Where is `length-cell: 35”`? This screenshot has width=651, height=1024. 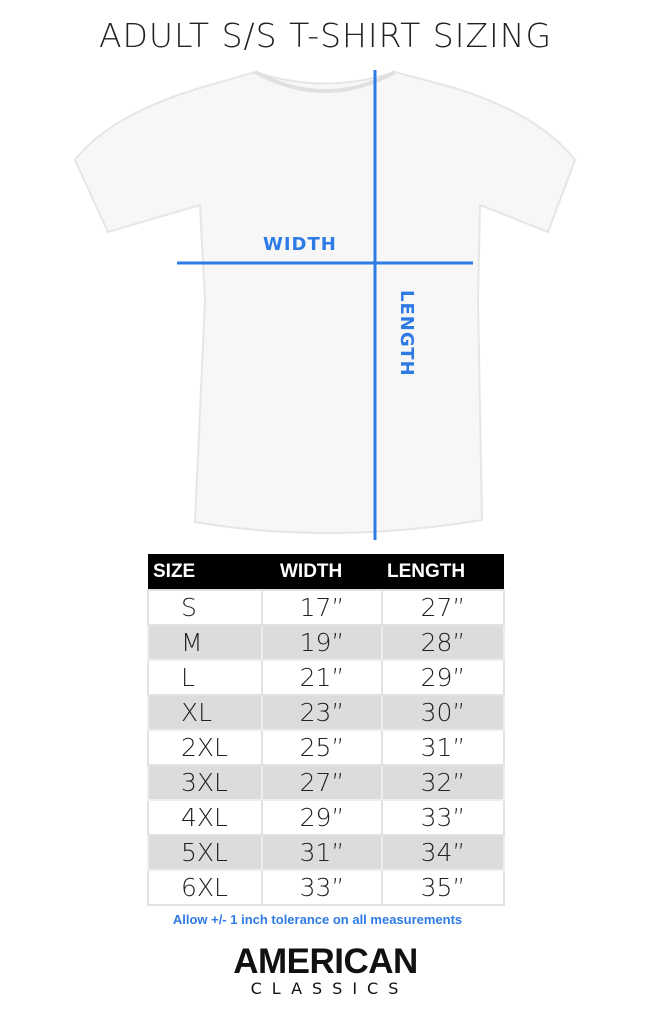
length-cell: 35” is located at coordinates (443, 887).